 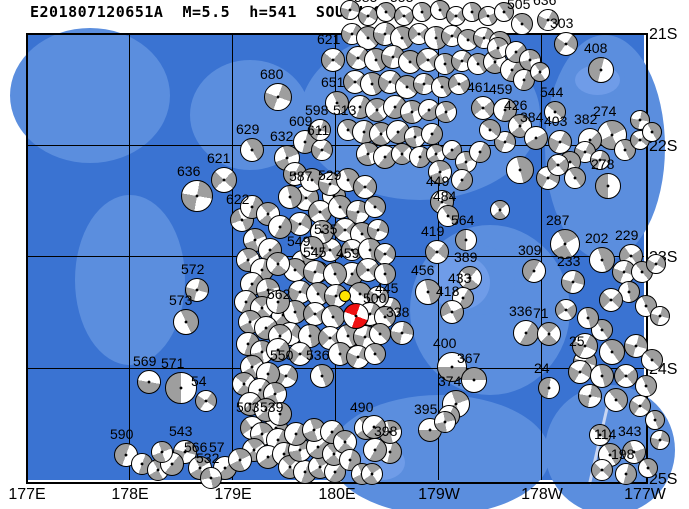 I want to click on depth-label: 618, so click(x=419, y=0).